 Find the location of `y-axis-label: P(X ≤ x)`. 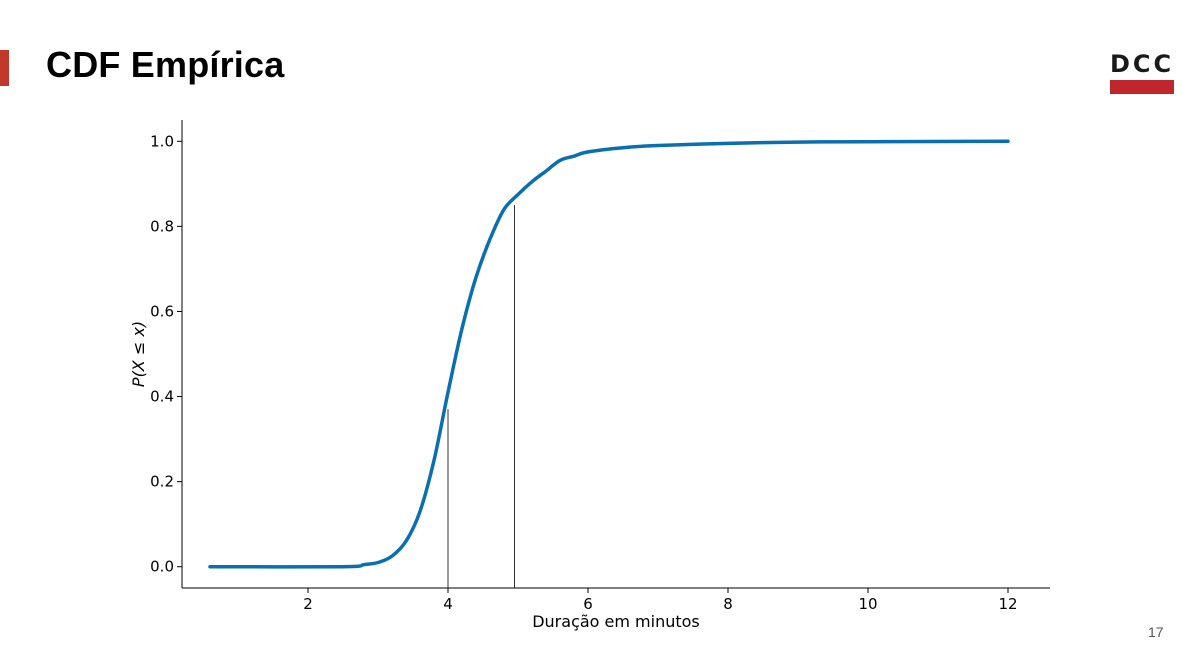

y-axis-label: P(X ≤ x) is located at coordinates (138, 354).